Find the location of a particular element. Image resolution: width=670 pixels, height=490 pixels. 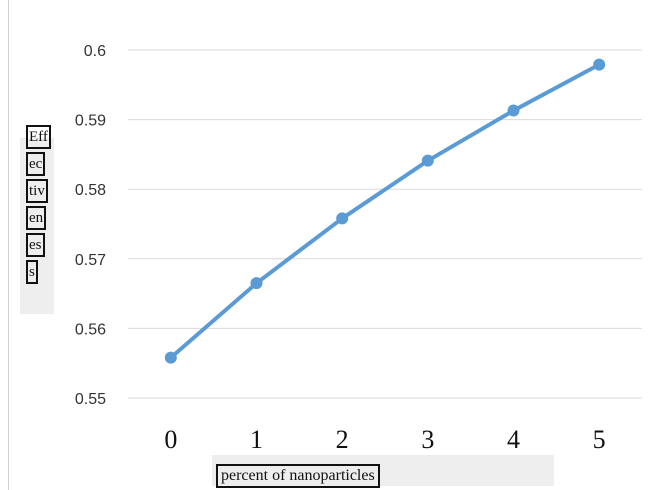

x-tick-label: 0 is located at coordinates (170, 439).